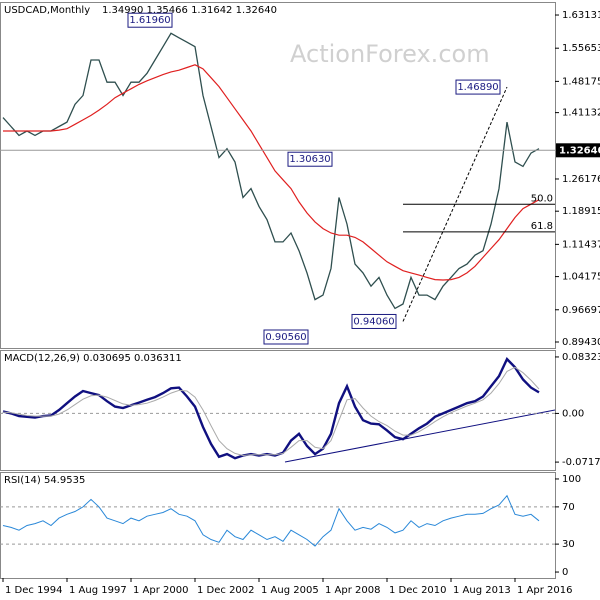 This screenshot has width=600, height=600. What do you see at coordinates (581, 179) in the screenshot?
I see `y-tick-label: 1.26176` at bounding box center [581, 179].